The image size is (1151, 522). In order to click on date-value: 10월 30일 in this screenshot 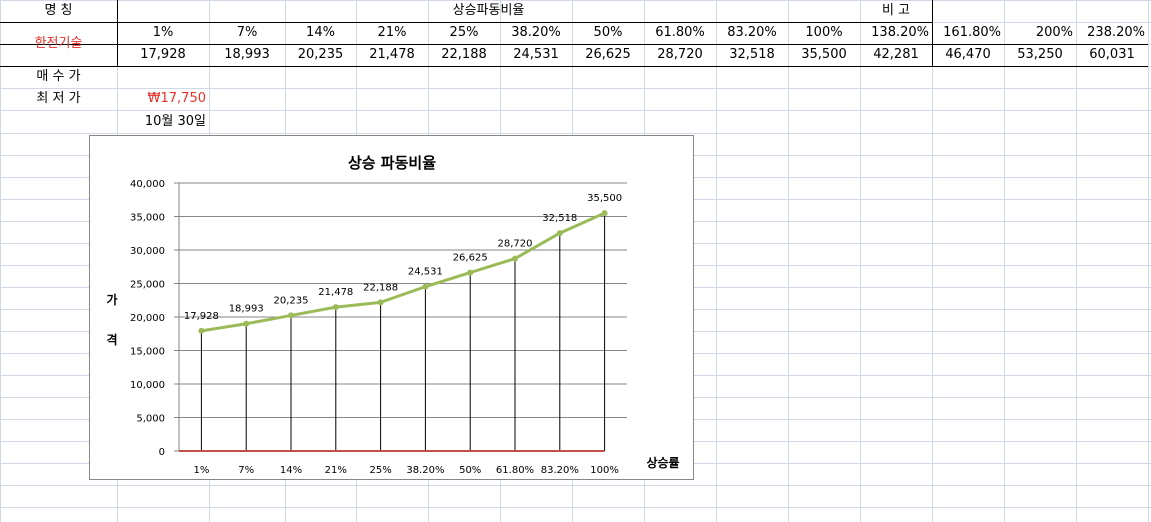, I will do `click(175, 121)`.